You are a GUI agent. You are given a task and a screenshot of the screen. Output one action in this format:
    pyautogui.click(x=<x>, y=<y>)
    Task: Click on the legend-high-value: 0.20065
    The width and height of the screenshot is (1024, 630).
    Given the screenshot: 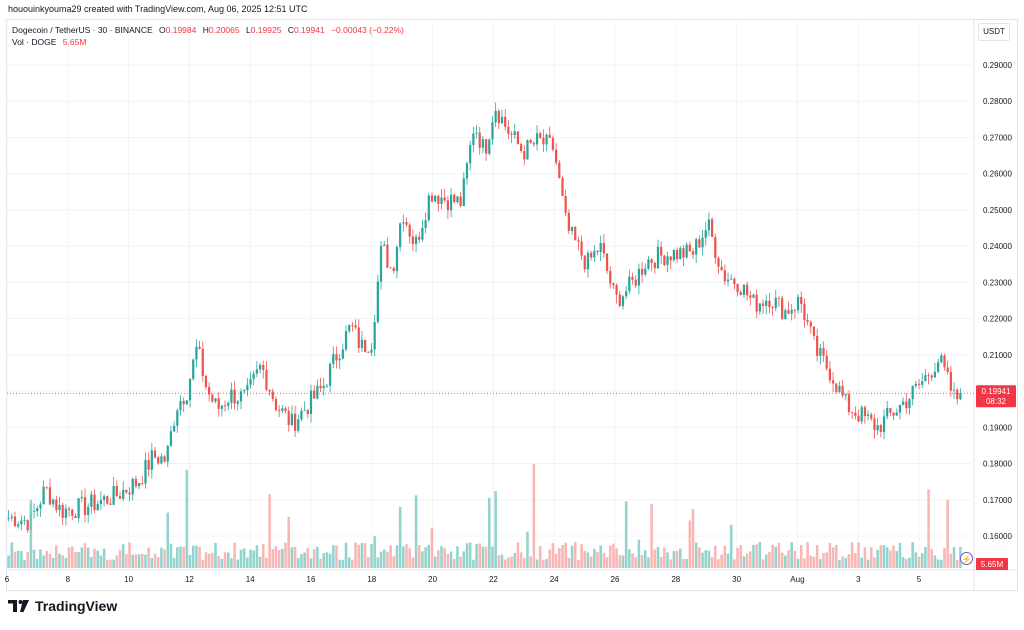 What is the action you would take?
    pyautogui.click(x=224, y=30)
    